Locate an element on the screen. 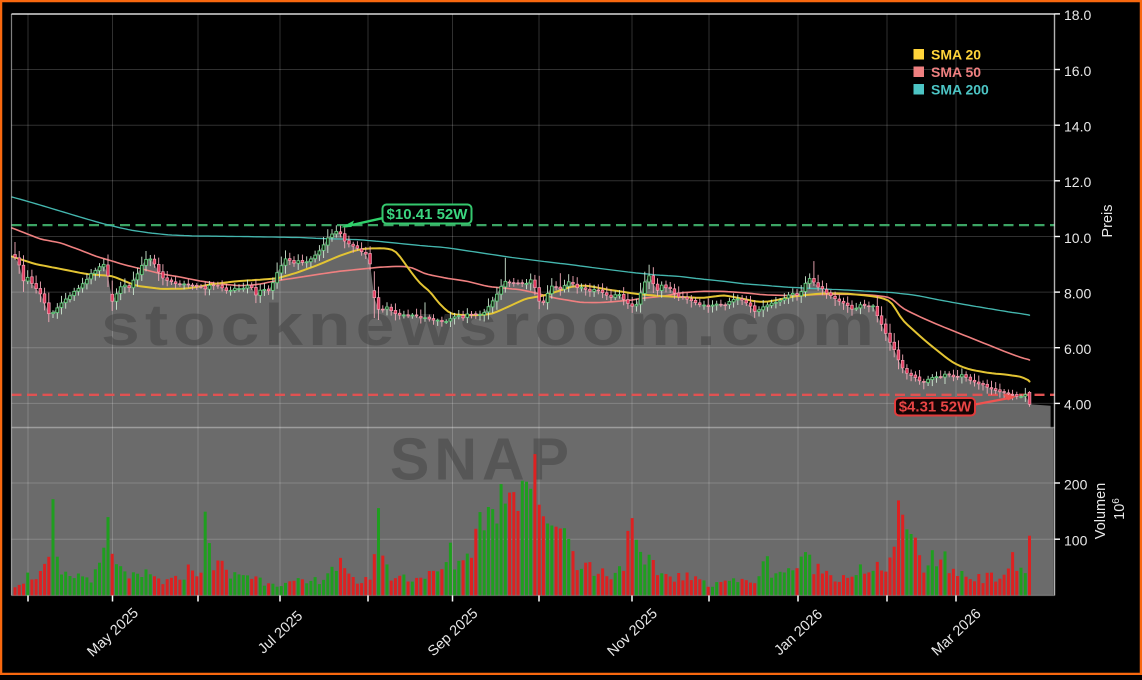  svg-text: 4.00 is located at coordinates (1077, 405).